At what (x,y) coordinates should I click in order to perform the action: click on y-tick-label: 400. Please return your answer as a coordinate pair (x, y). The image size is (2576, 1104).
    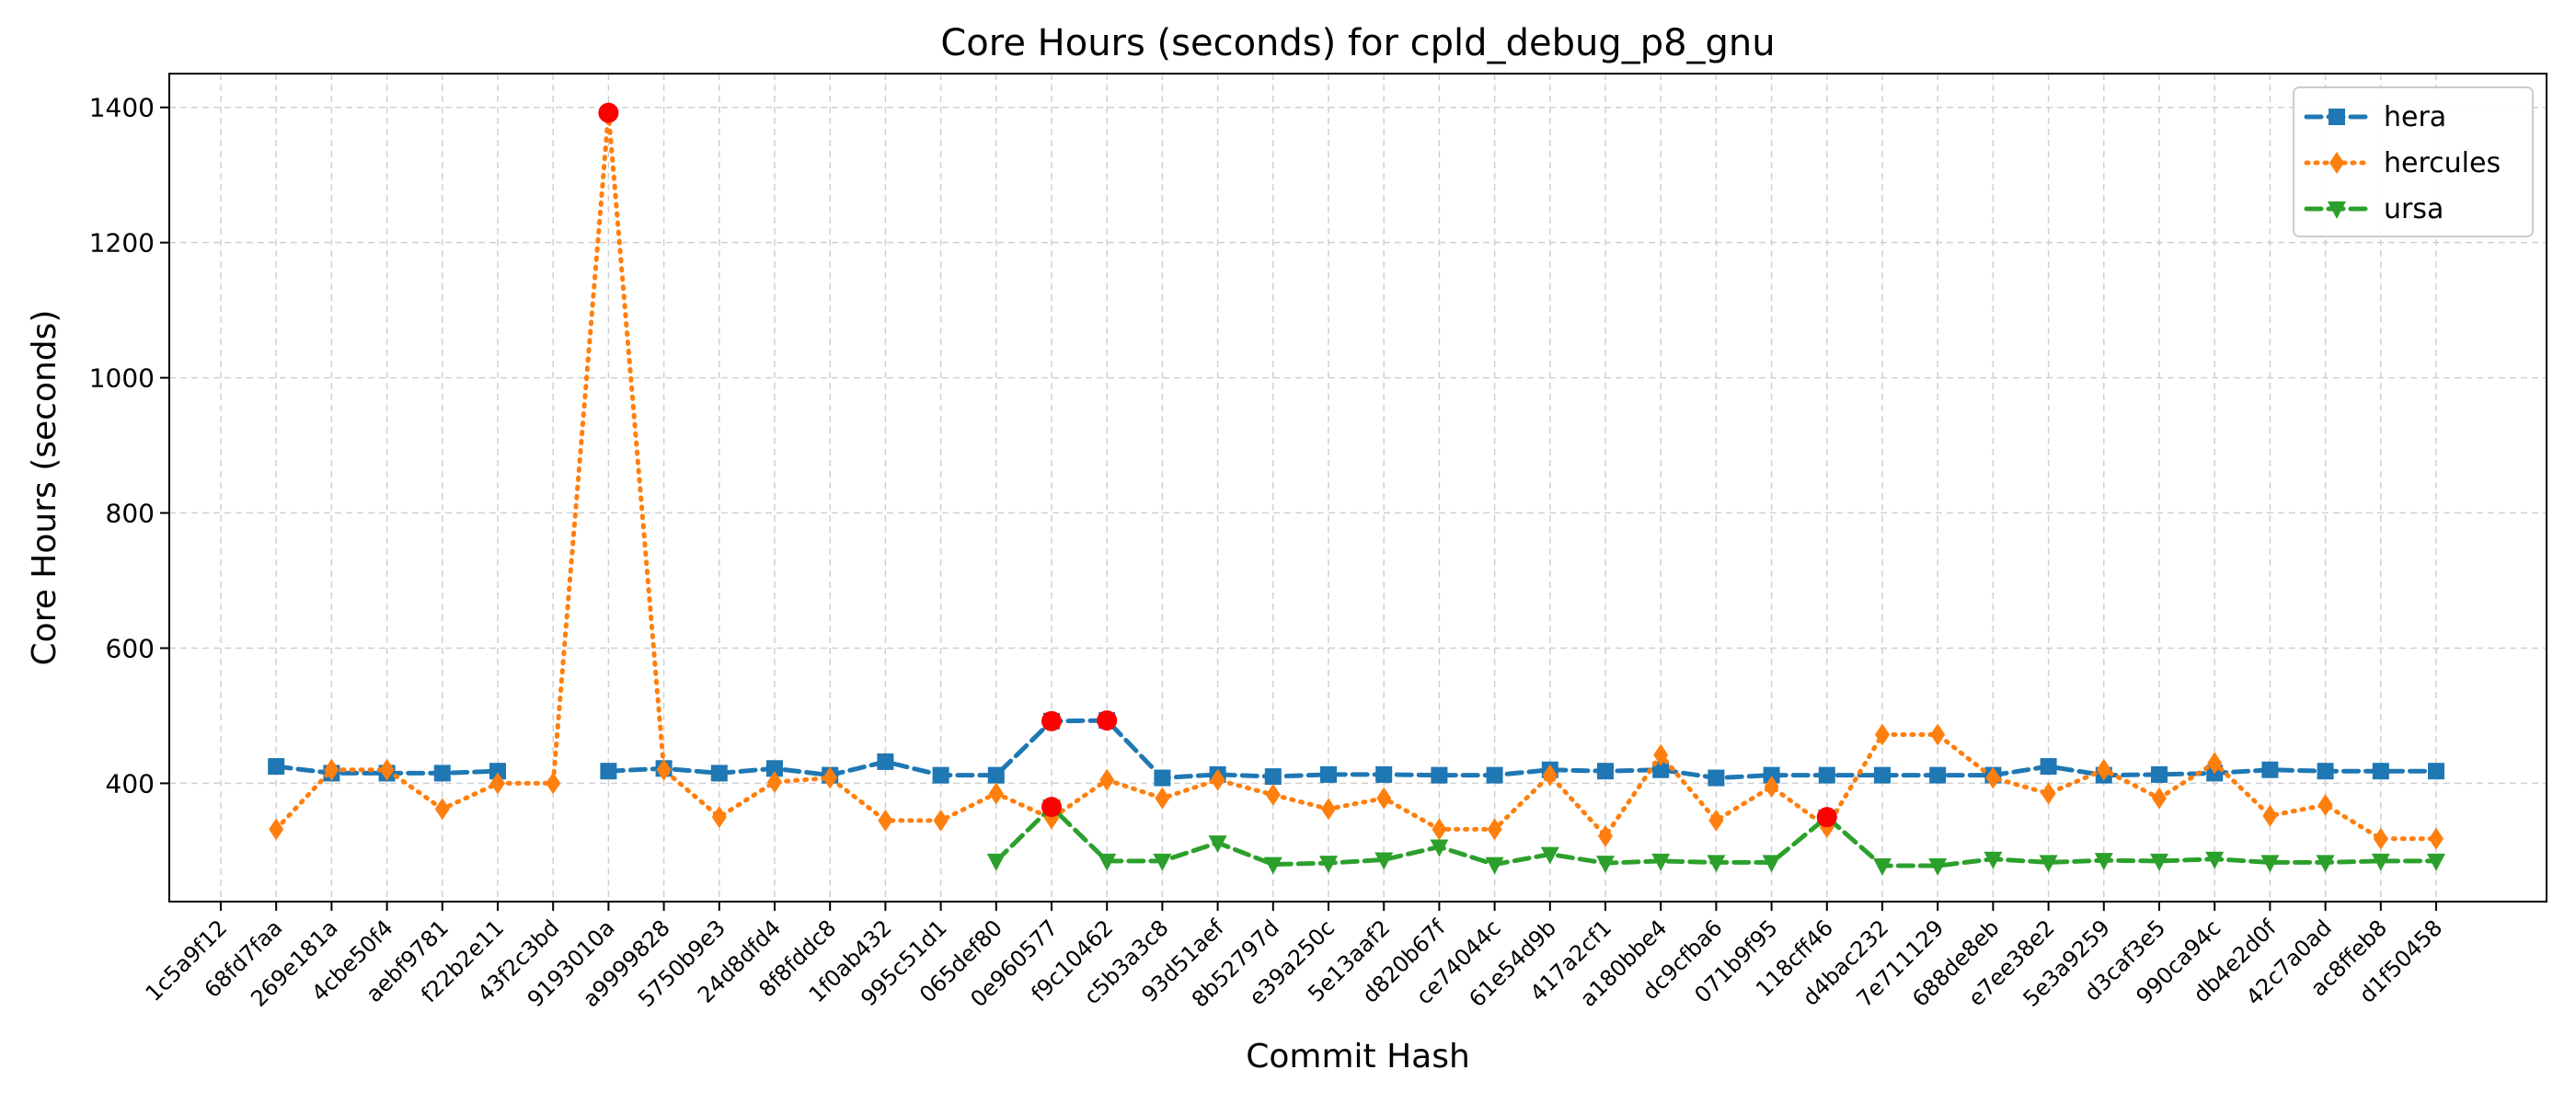
    Looking at the image, I should click on (130, 783).